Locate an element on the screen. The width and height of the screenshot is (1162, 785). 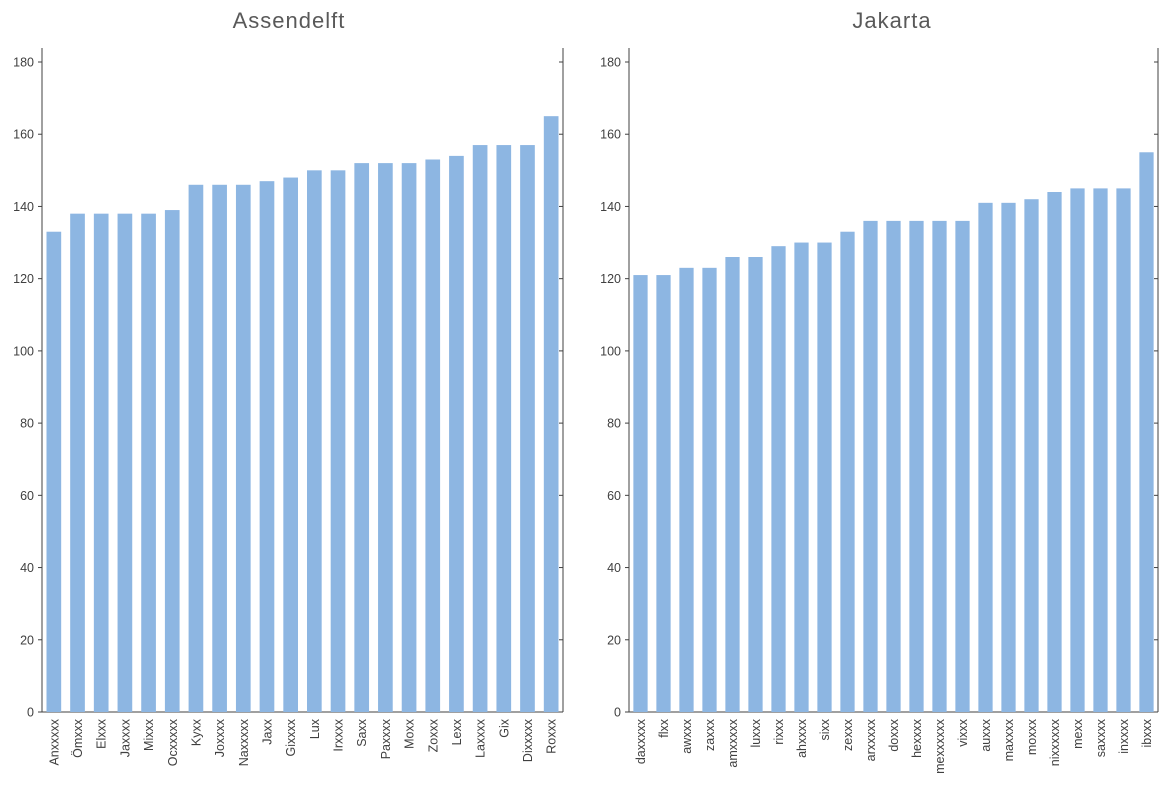
x-tick-label: daxxxxx is located at coordinates (641, 741).